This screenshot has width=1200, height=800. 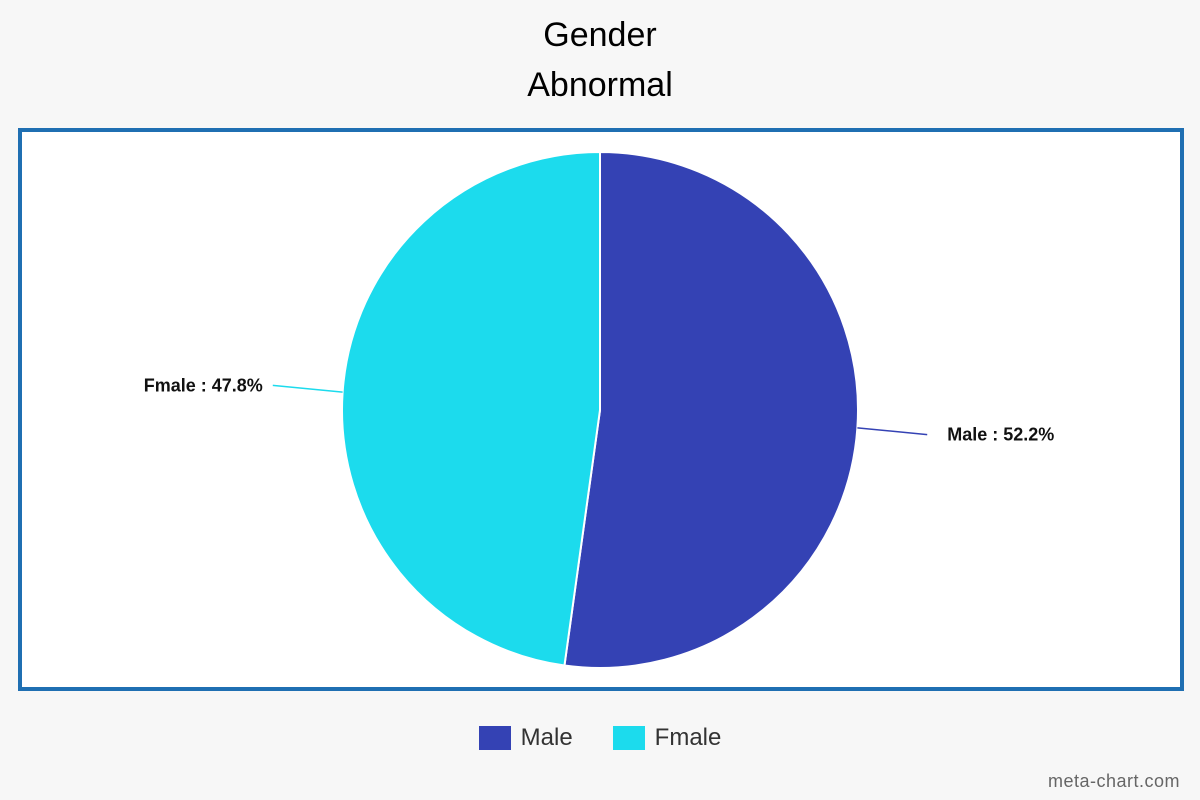 I want to click on leader-line-fmale, so click(x=307, y=388).